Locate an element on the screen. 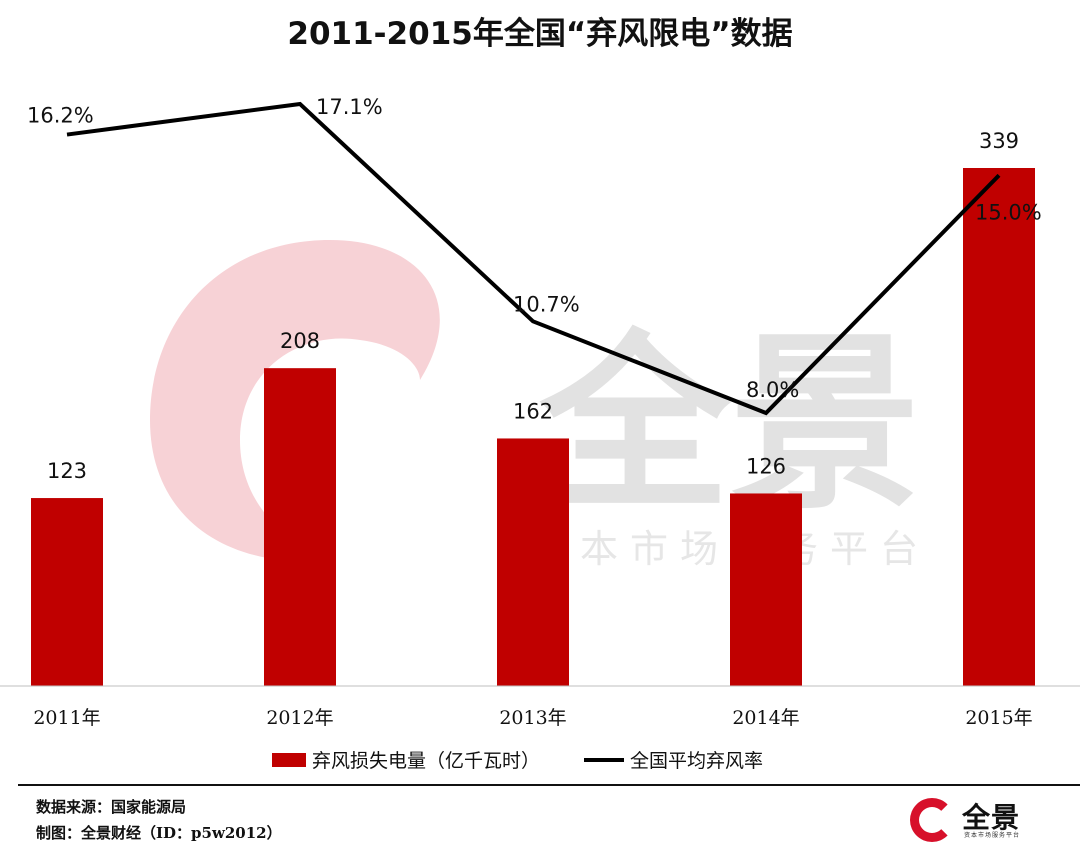 The image size is (1080, 854). bar-label-4: 339 is located at coordinates (999, 141).